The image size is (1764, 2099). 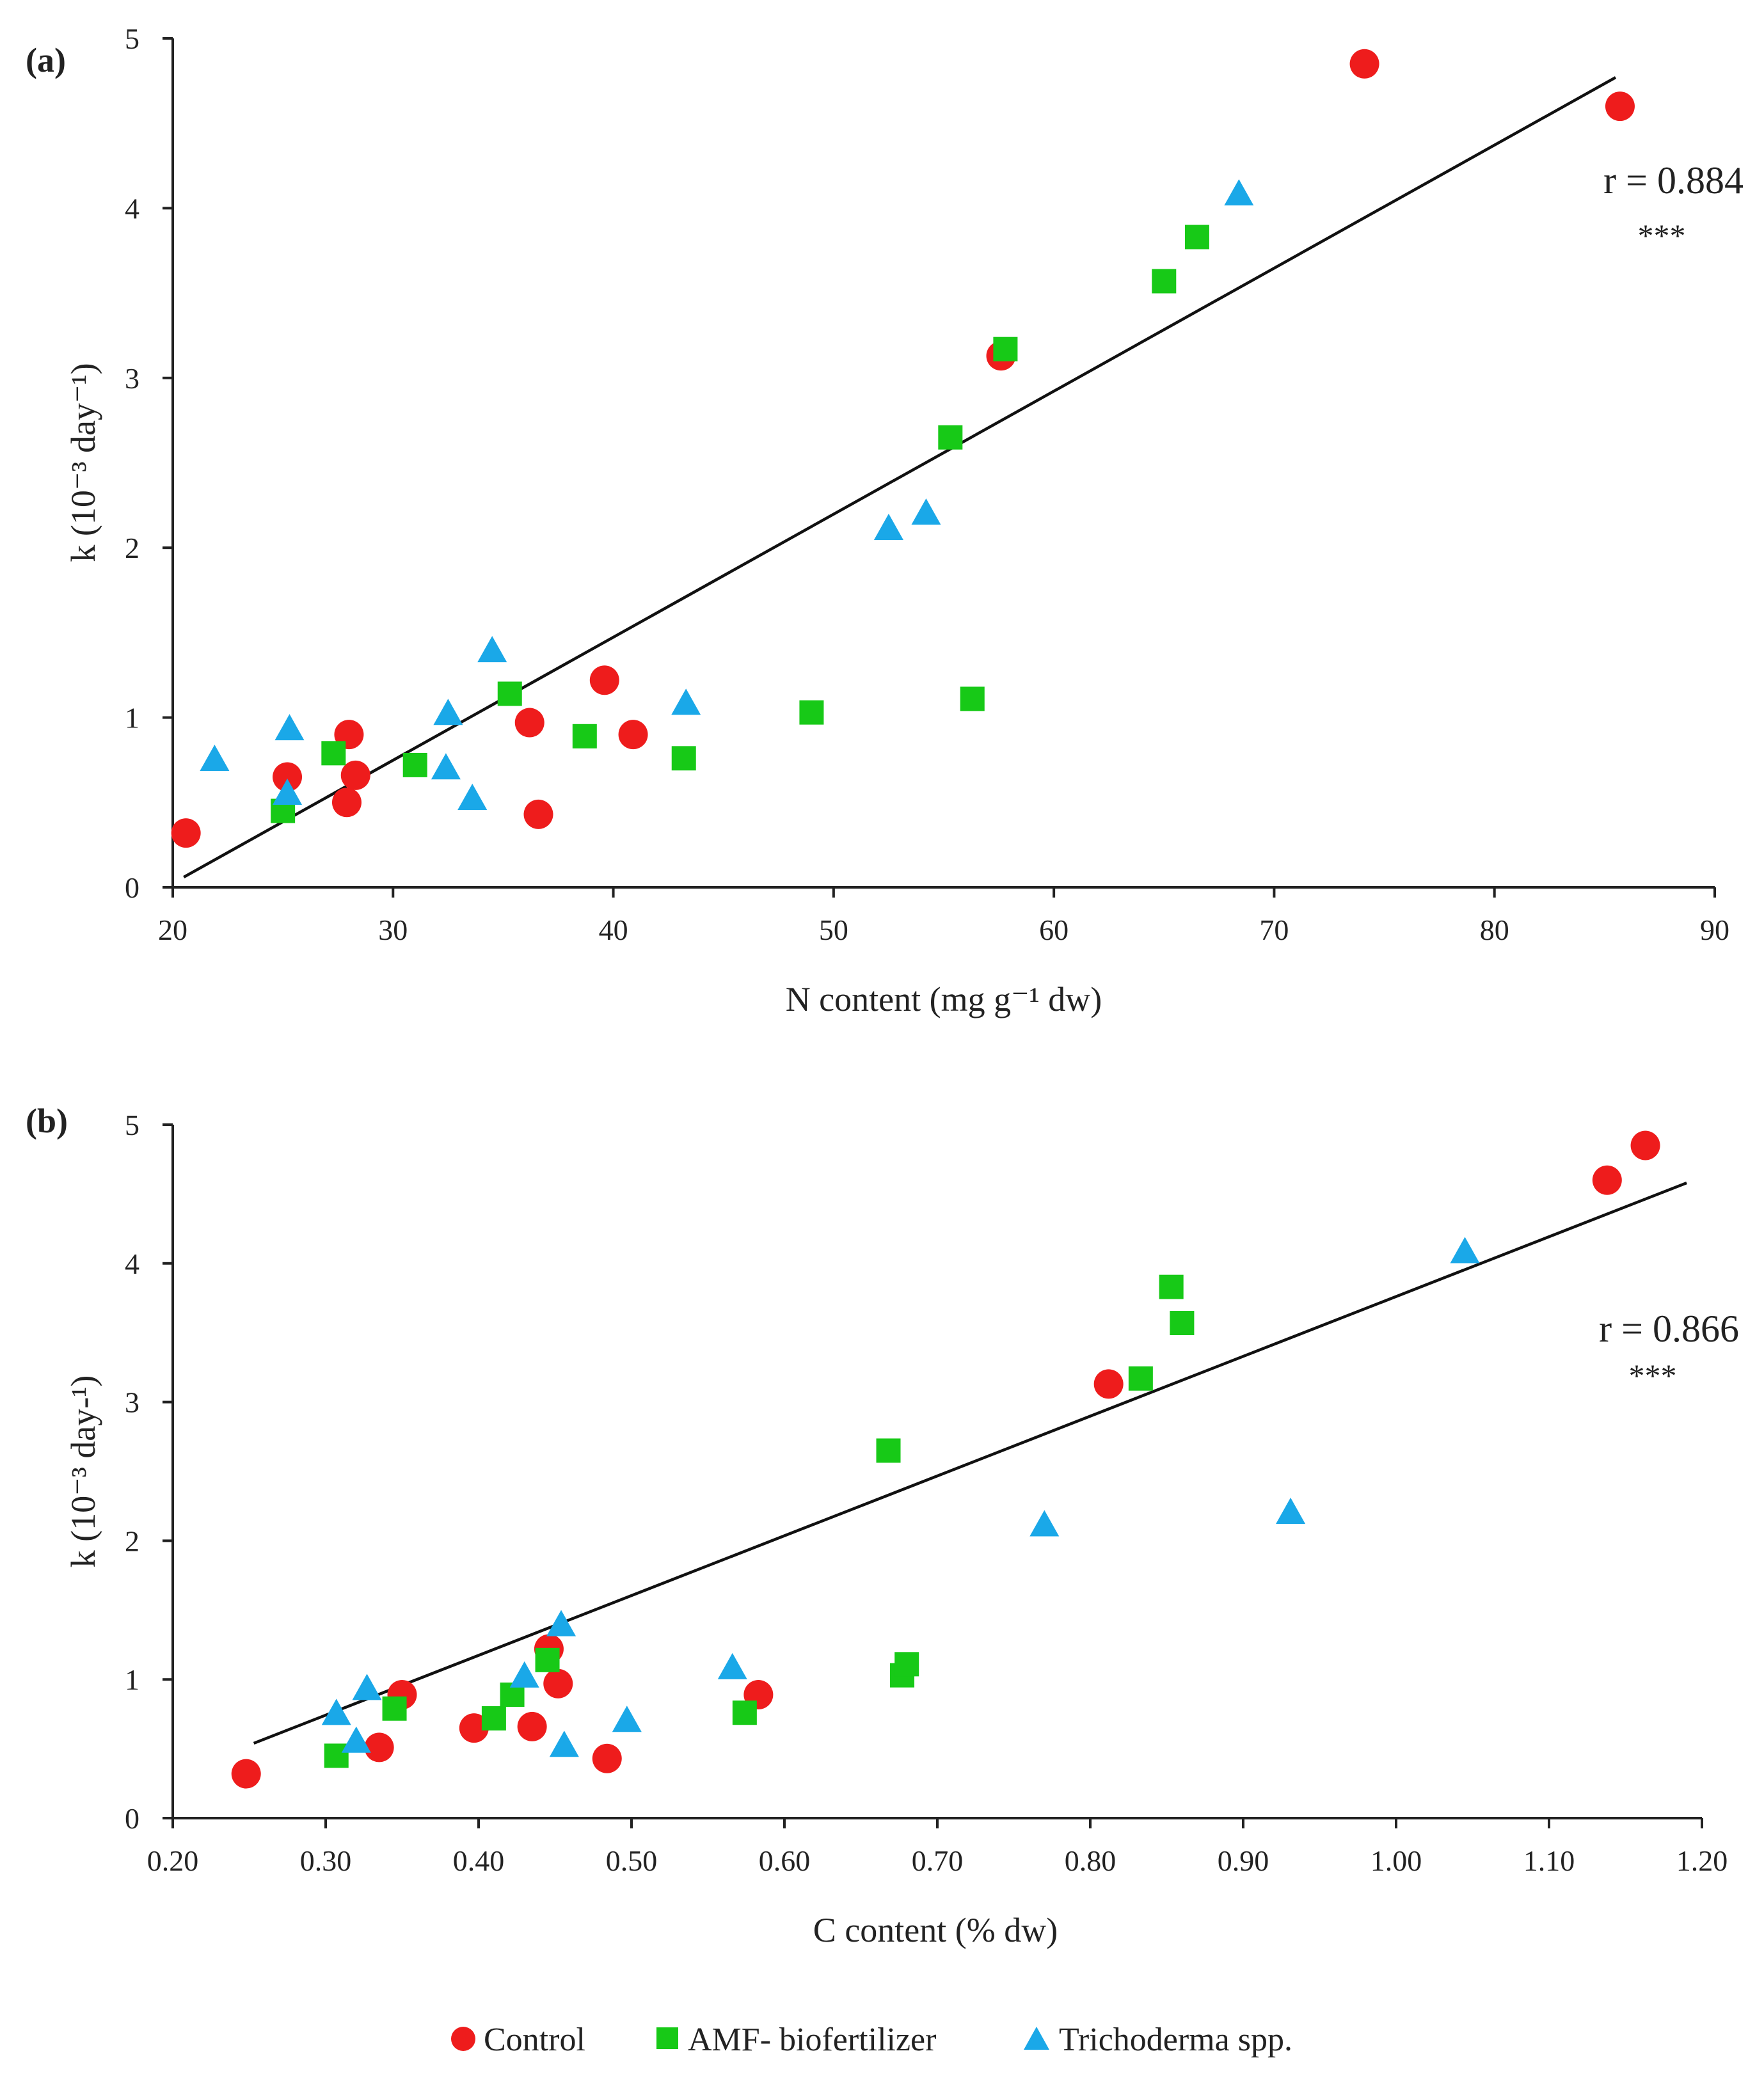 I want to click on panel-b-y-tick-label: 5, so click(x=132, y=1125).